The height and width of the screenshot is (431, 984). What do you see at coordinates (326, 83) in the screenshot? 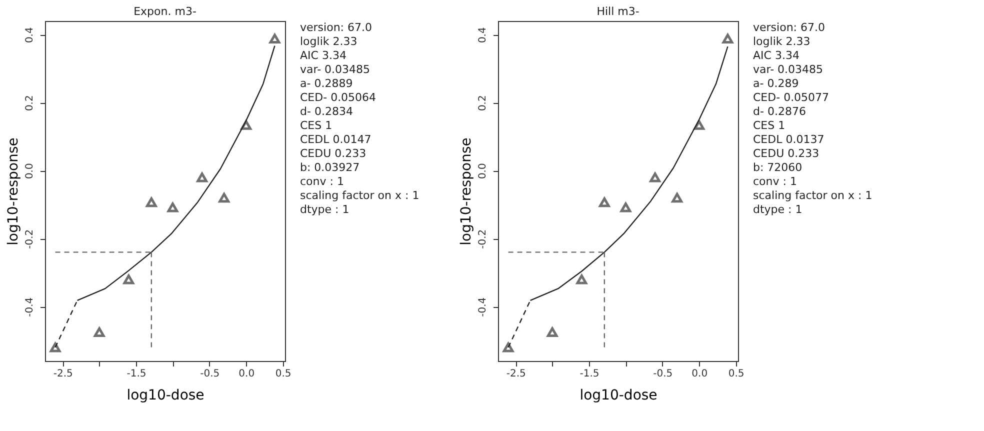
I see `text: a- 0.2889` at bounding box center [326, 83].